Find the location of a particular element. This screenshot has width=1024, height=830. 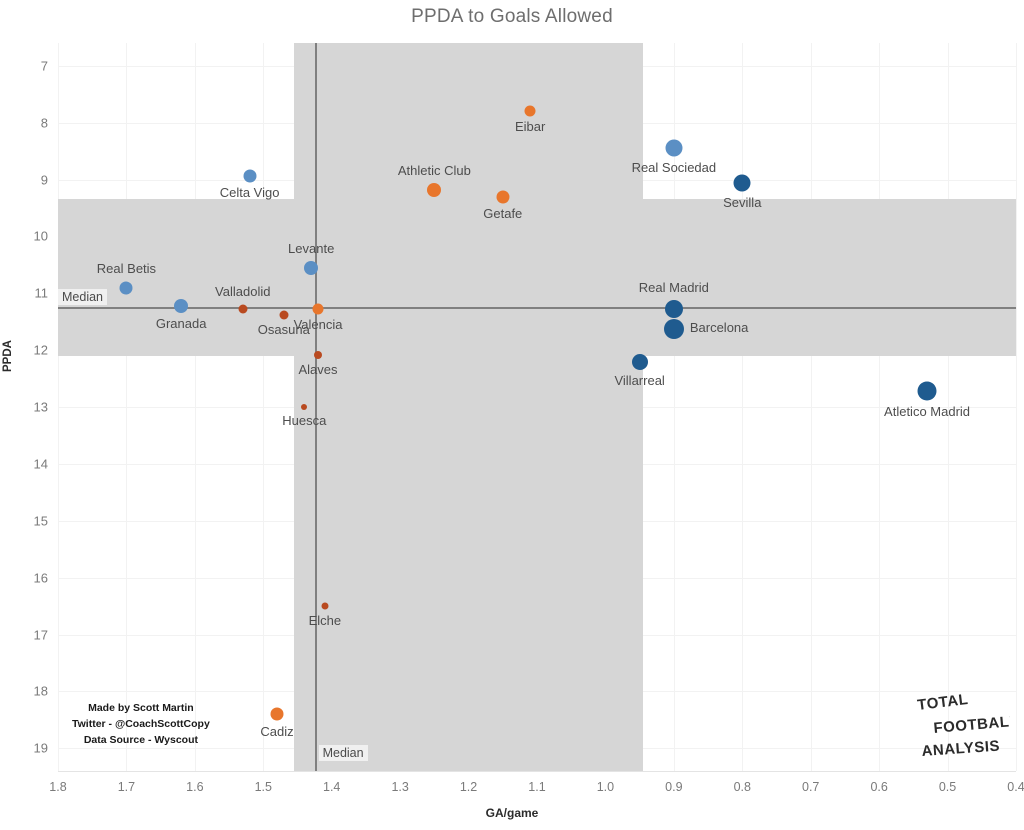

data-point-label: Elche is located at coordinates (325, 620).